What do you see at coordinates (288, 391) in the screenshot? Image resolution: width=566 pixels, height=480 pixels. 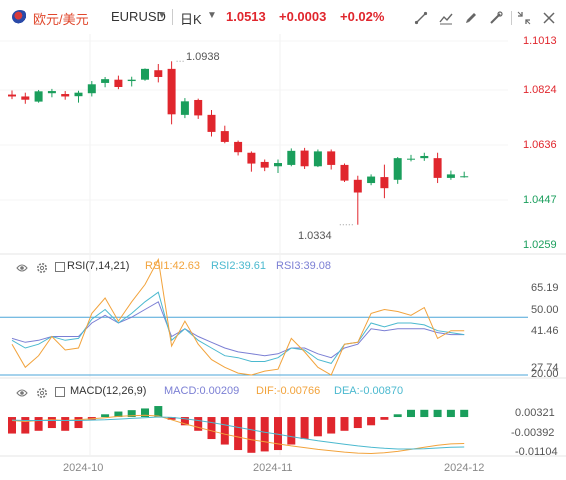 I see `dif-value: DIF:-0.00766` at bounding box center [288, 391].